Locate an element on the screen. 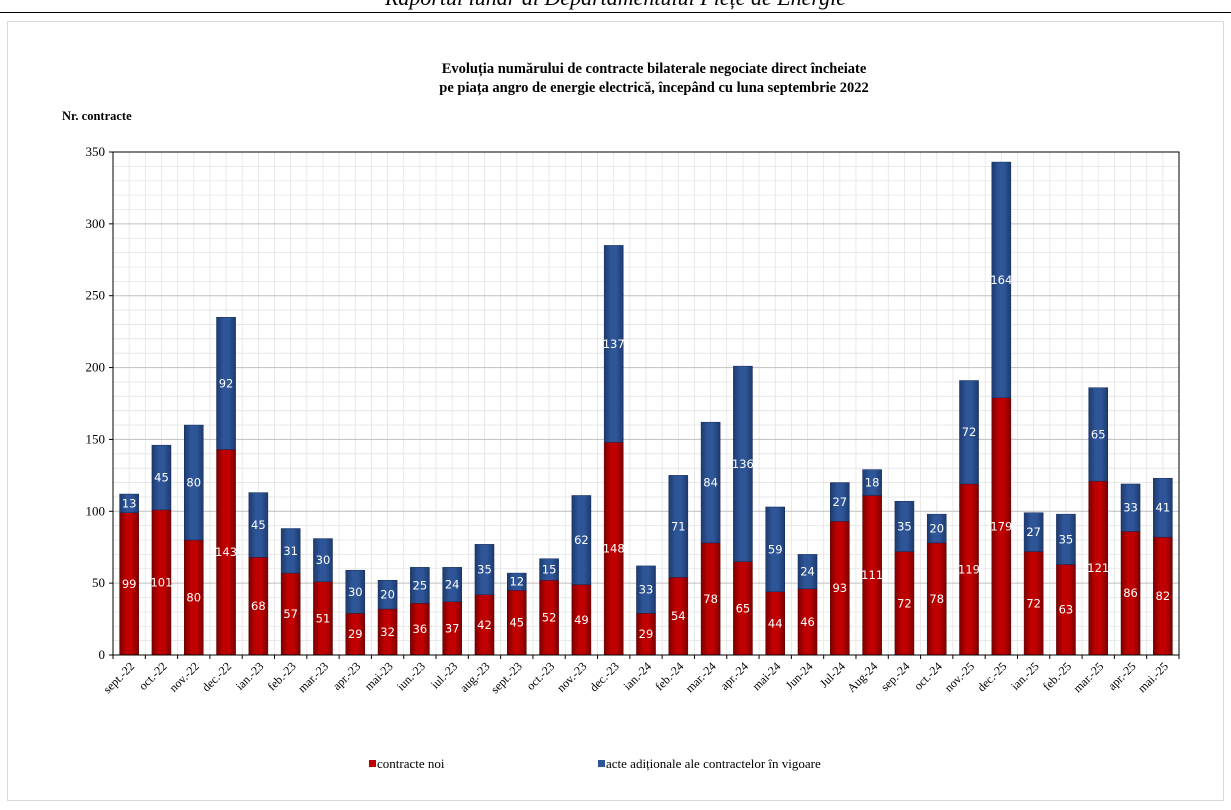 This screenshot has width=1231, height=810. data-label-acte-aditionale: 164 is located at coordinates (1001, 280).